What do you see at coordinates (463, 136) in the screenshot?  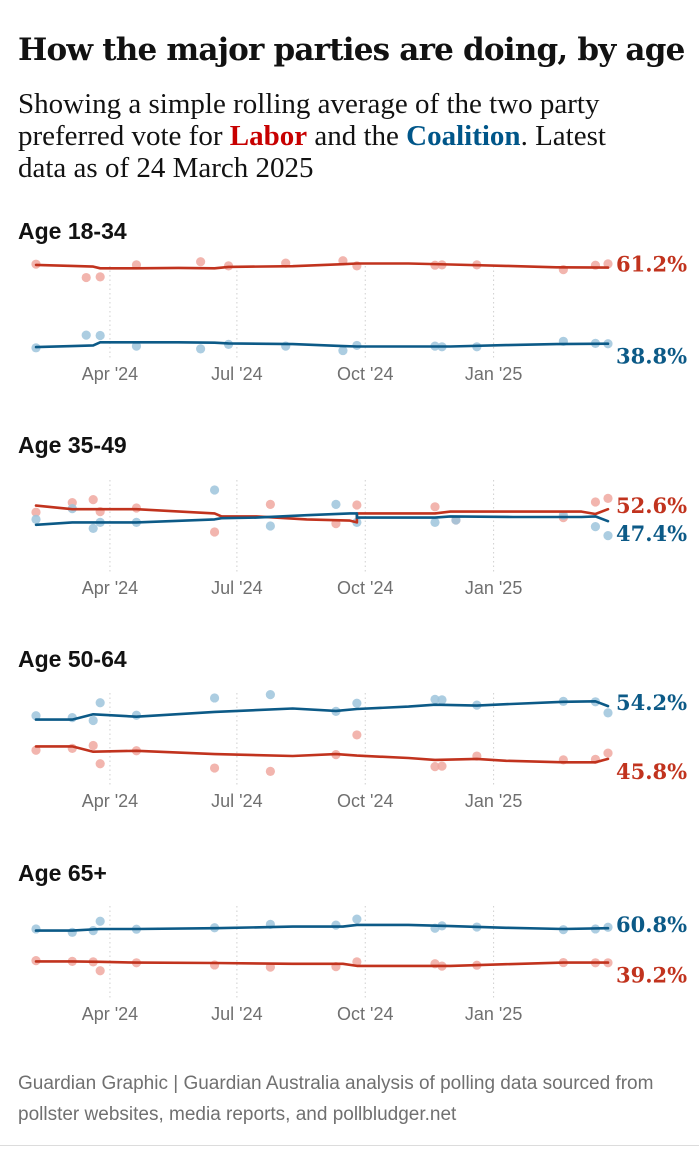 I see `coalition-keyword: Coalition` at bounding box center [463, 136].